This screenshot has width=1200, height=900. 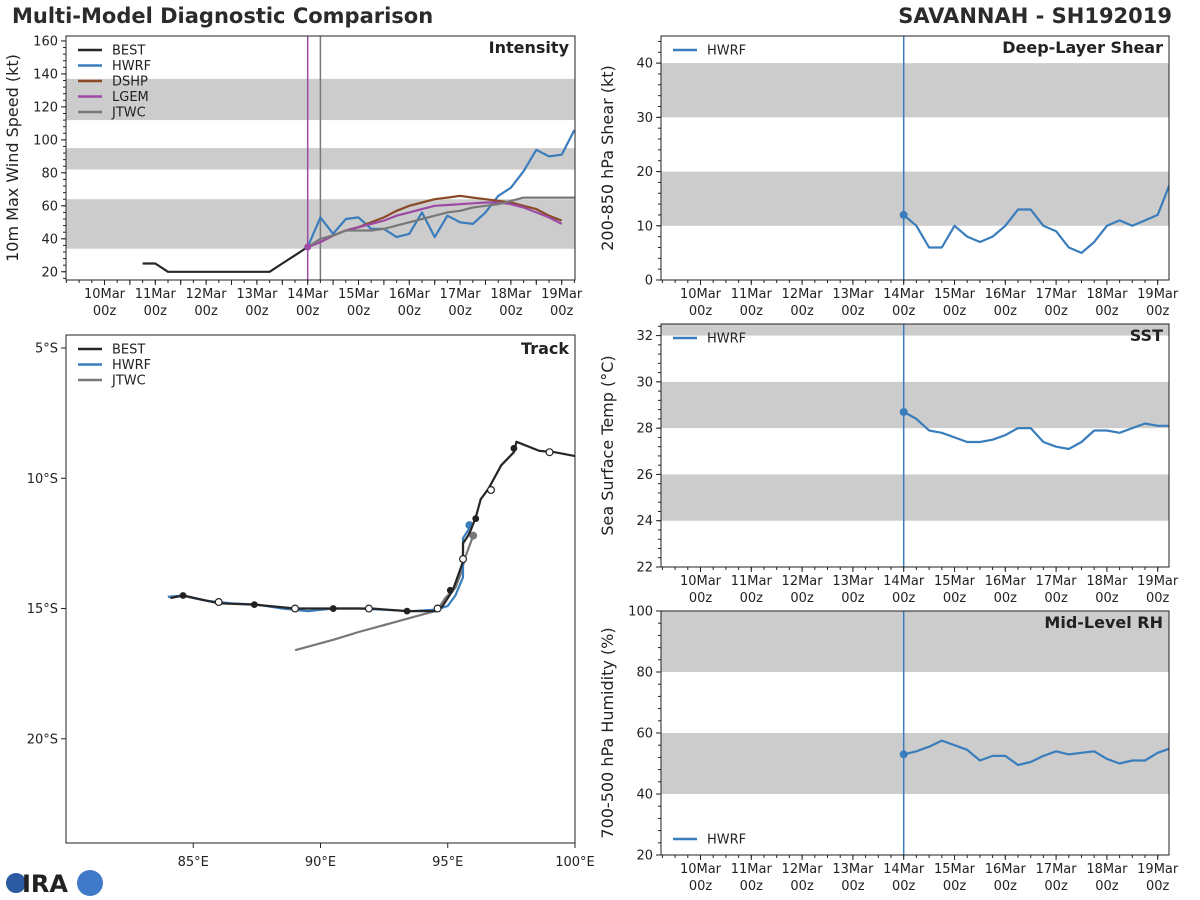 I want to click on logo-sun-icon, so click(x=90, y=883).